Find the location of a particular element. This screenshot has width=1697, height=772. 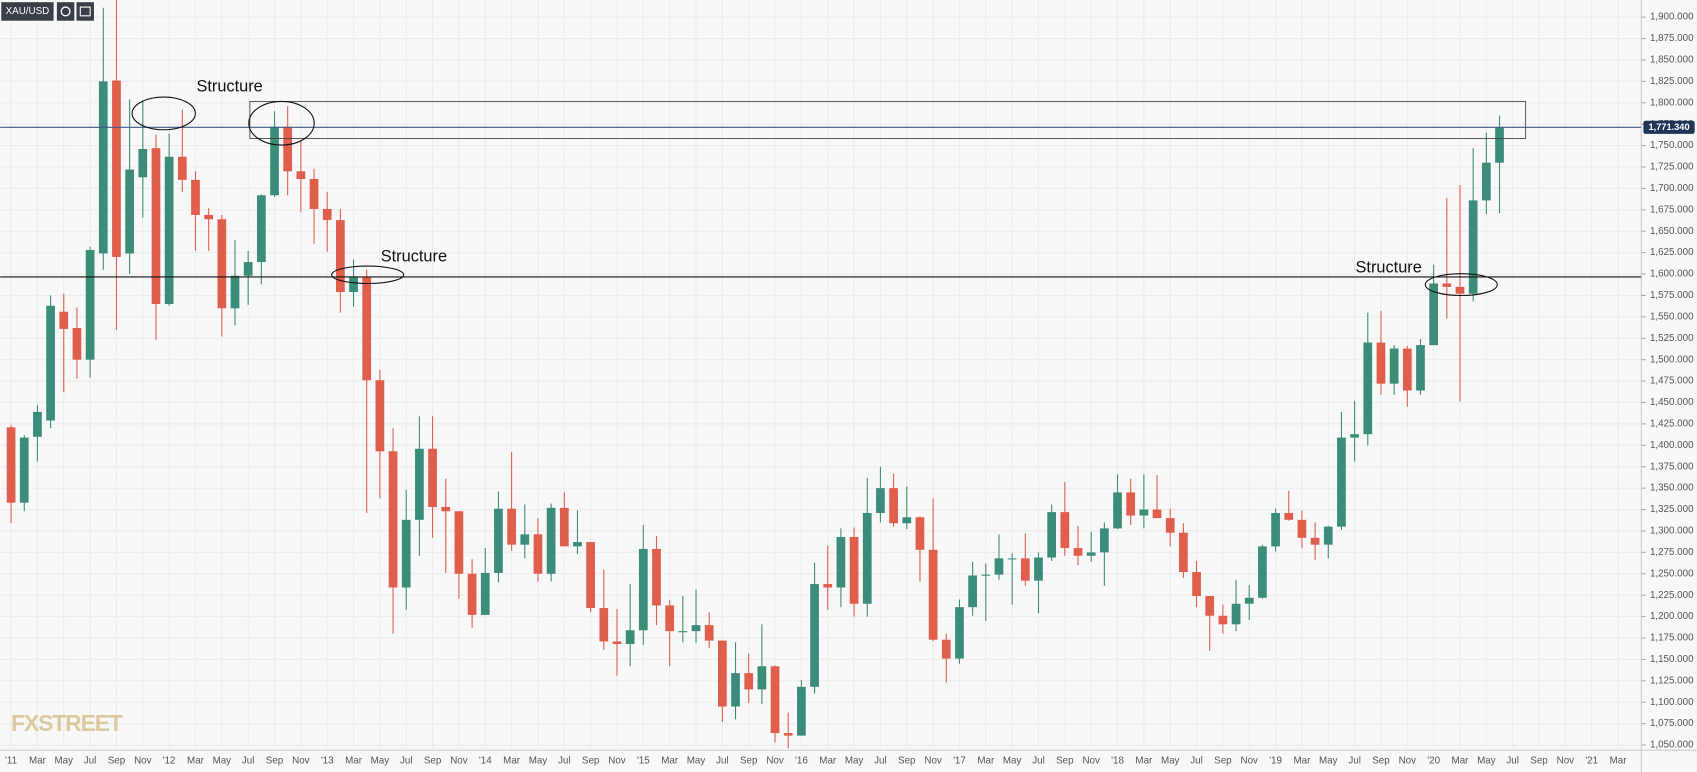

x-tick-label: '21 is located at coordinates (1591, 761).